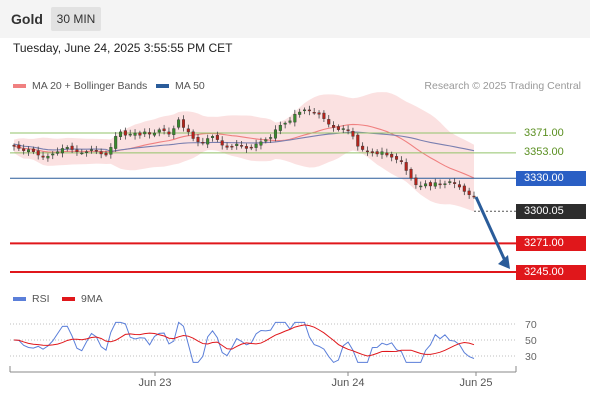 This screenshot has width=590, height=400. Describe the element at coordinates (92, 299) in the screenshot. I see `legend-rsi-ma-label: 9MA` at that location.